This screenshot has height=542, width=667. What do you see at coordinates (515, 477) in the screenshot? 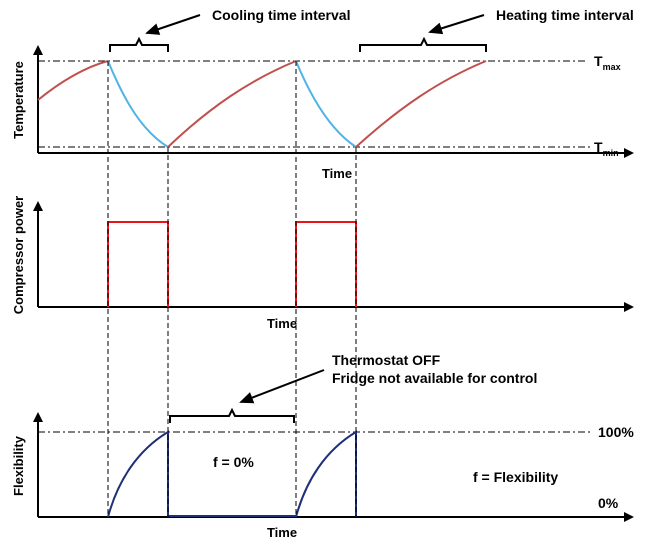
I see `f-definition-label: f = Flexibility` at bounding box center [515, 477].